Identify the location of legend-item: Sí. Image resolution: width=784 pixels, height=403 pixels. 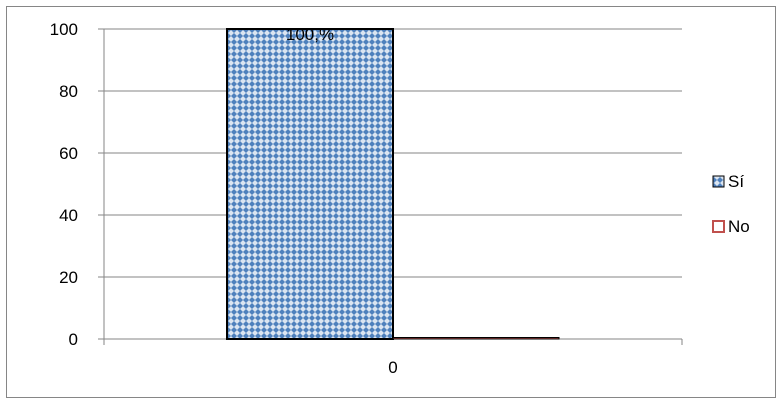
(728, 181).